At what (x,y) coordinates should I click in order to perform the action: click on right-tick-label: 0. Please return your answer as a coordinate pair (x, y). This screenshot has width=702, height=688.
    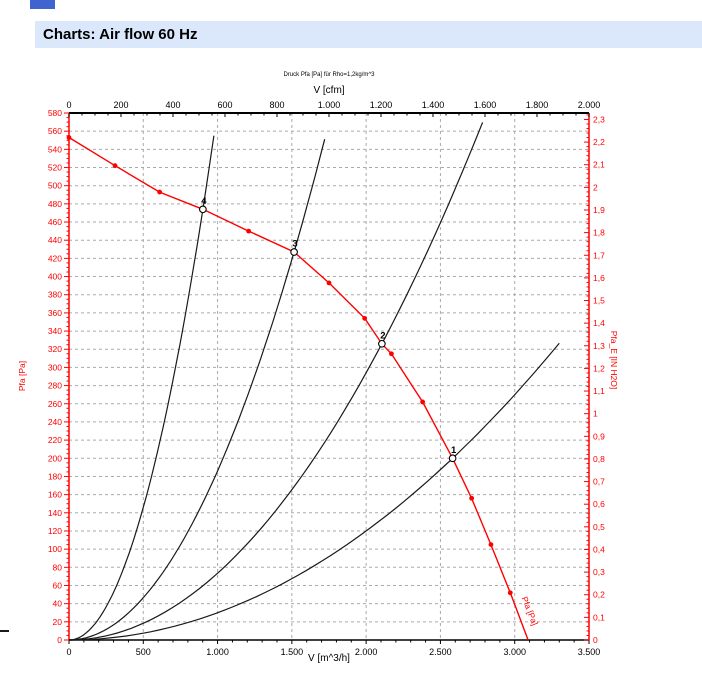
    Looking at the image, I should click on (595, 640).